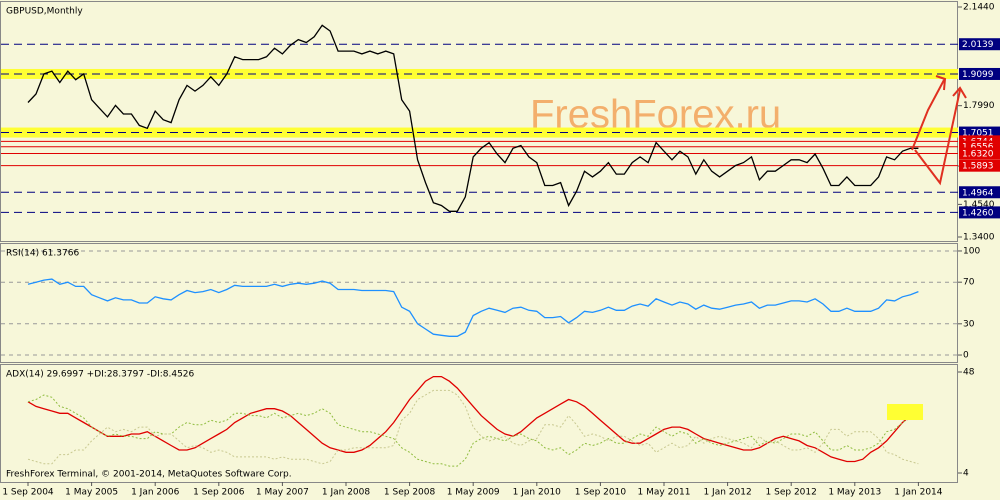  Describe the element at coordinates (969, 373) in the screenshot. I see `y-tick-label: 48` at that location.